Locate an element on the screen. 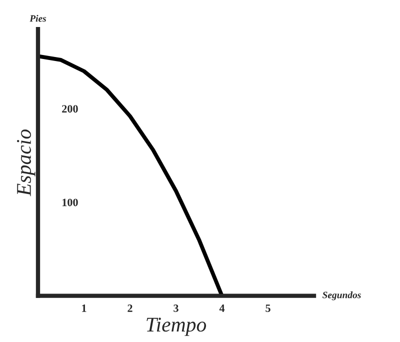 This screenshot has width=400, height=342. y-tick-label: 100 is located at coordinates (70, 202).